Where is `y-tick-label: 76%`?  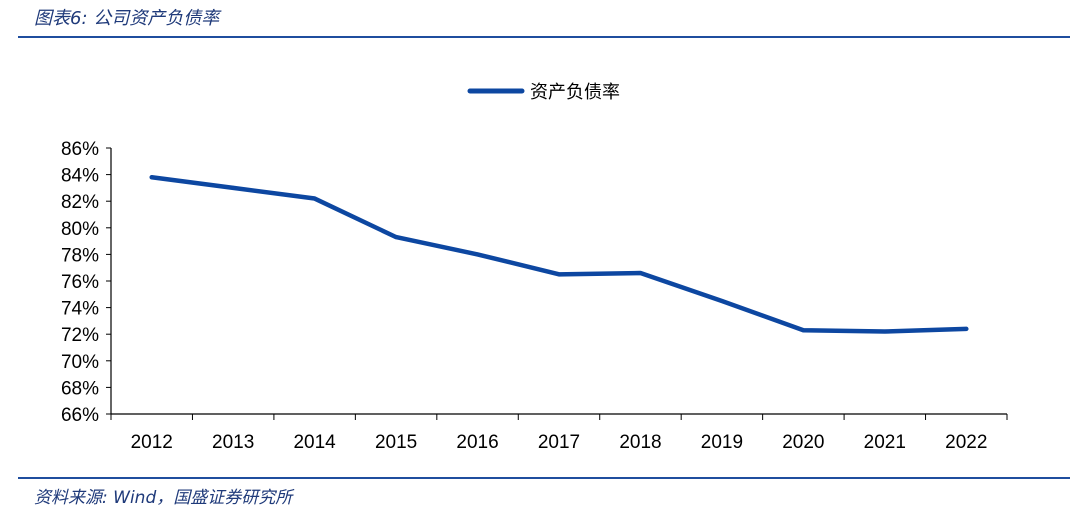 y-tick-label: 76% is located at coordinates (80, 282).